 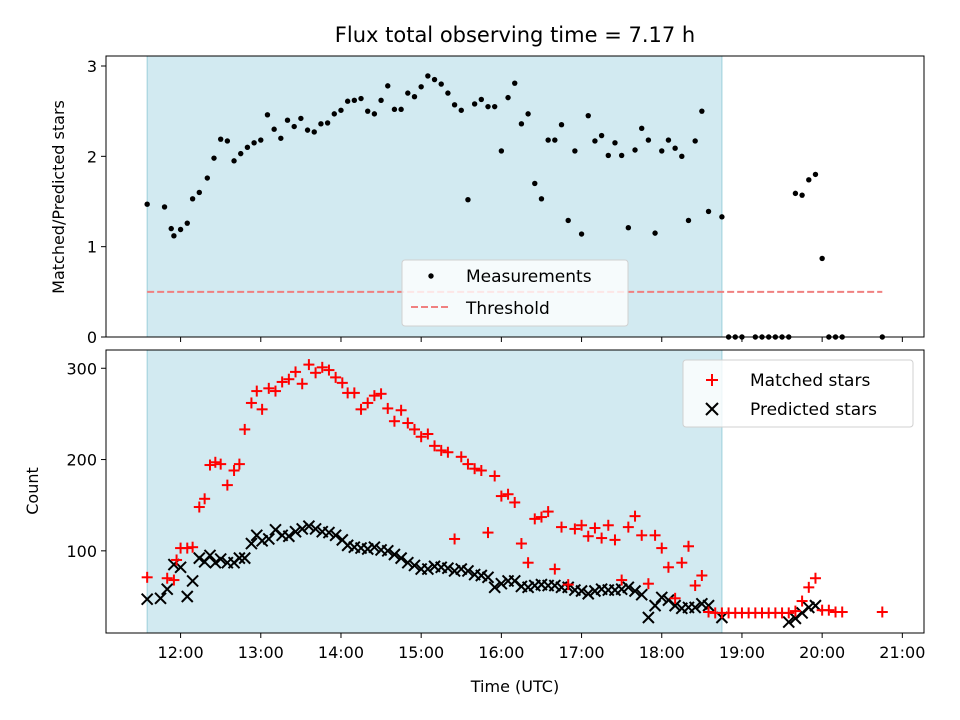 I want to click on count-y-tick-label: 200, so click(x=81, y=460).